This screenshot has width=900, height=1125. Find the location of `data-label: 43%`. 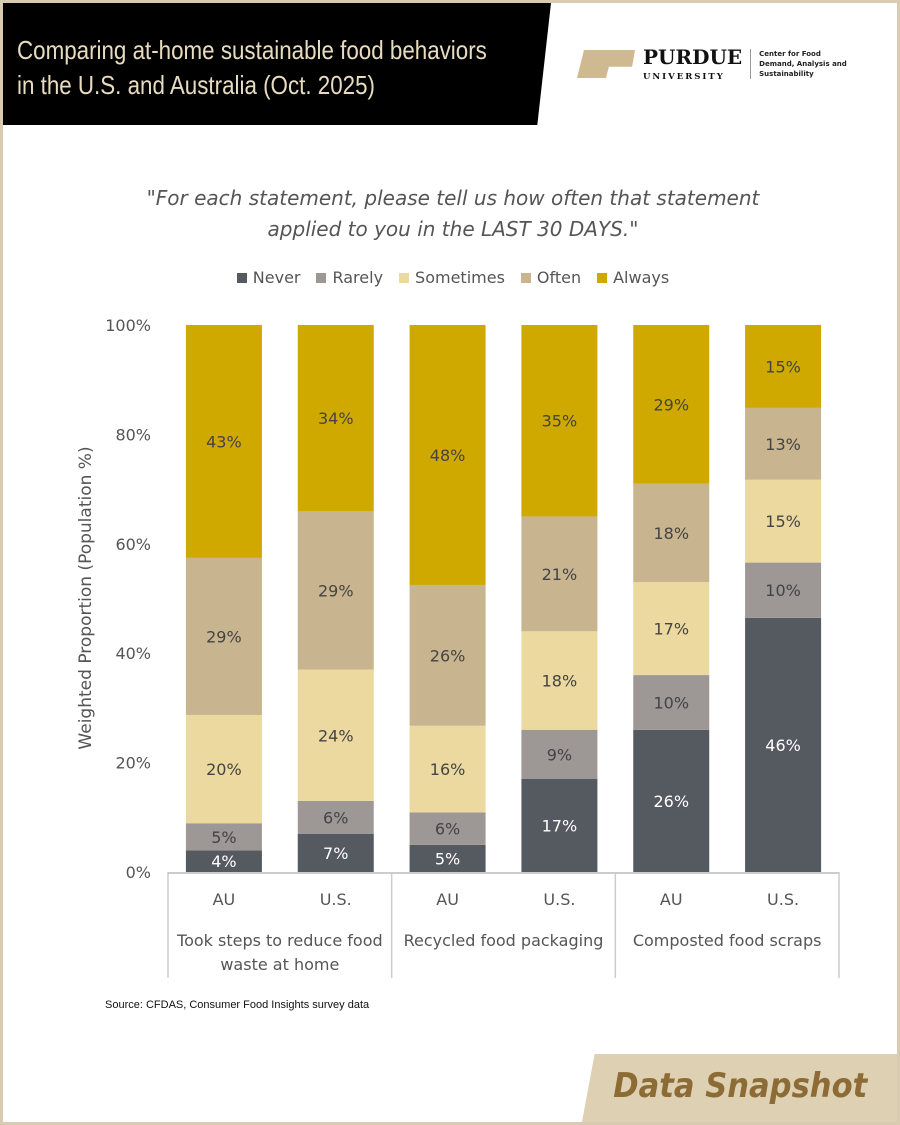

data-label: 43% is located at coordinates (224, 441).